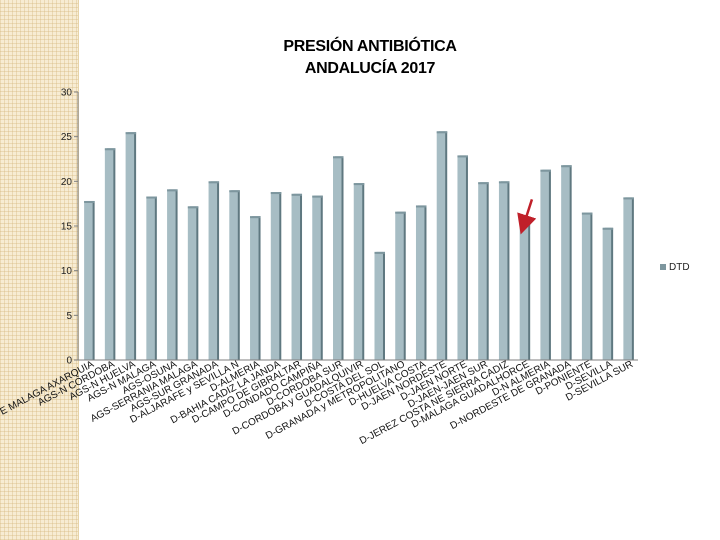 The image size is (720, 540). I want to click on y-axis-ticks: 0 5 10 15 20 25 30, so click(69, 227).